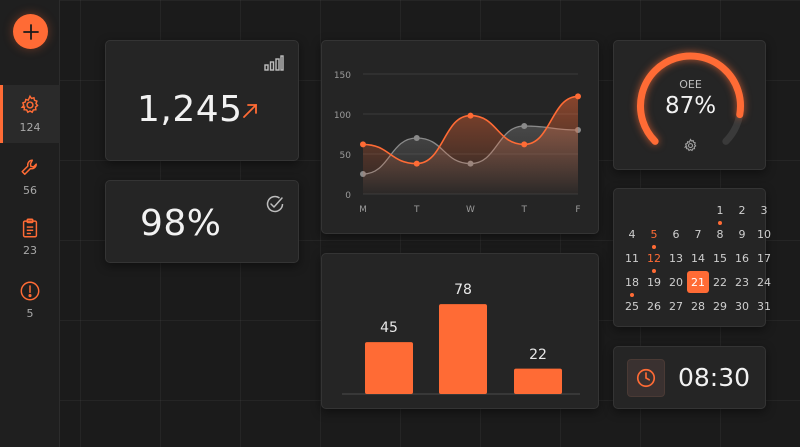 The image size is (800, 447). I want to click on calendar-day: 1, so click(720, 212).